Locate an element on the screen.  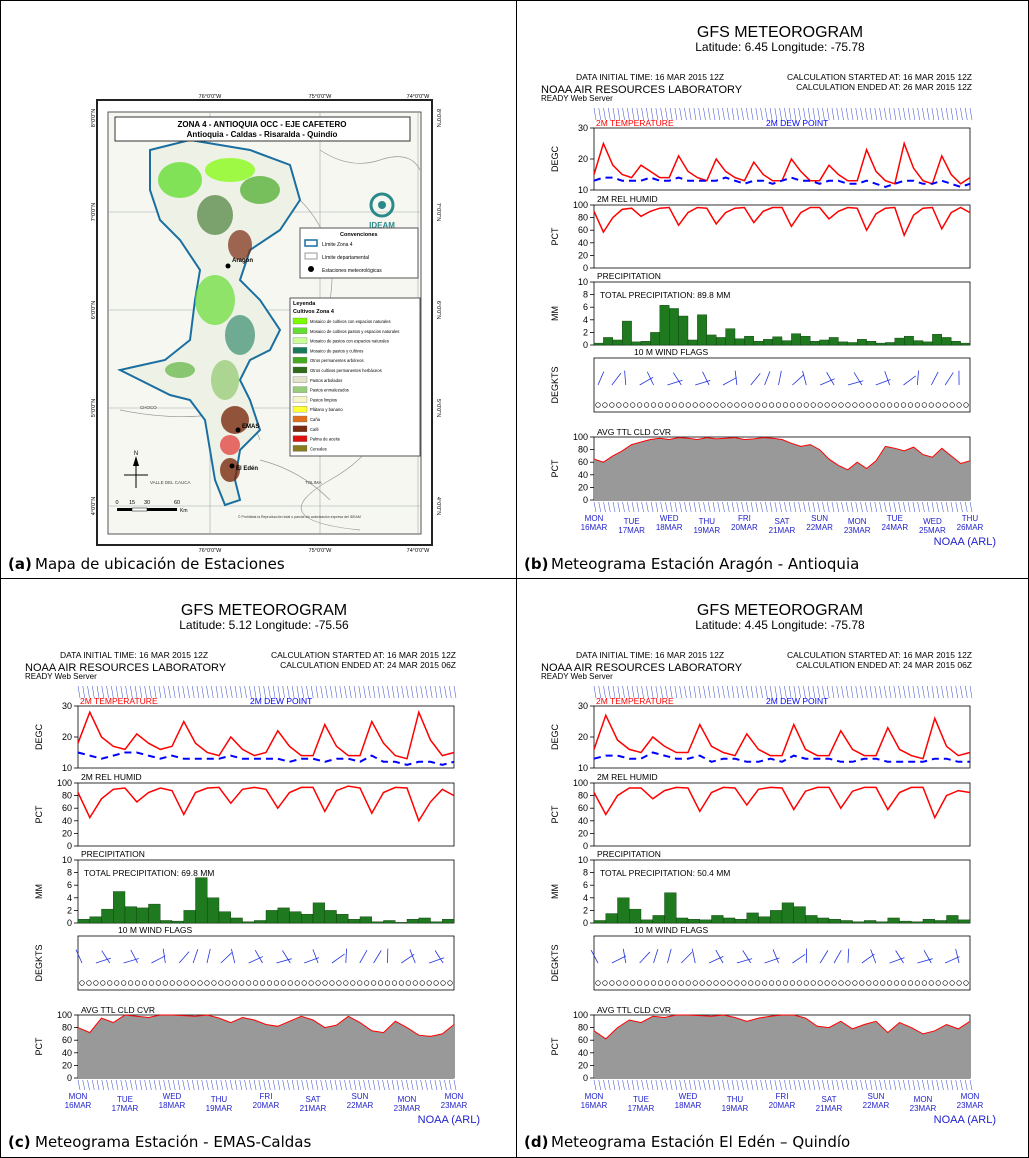
legend-label: Otros permanentes arbóreos is located at coordinates (337, 360).